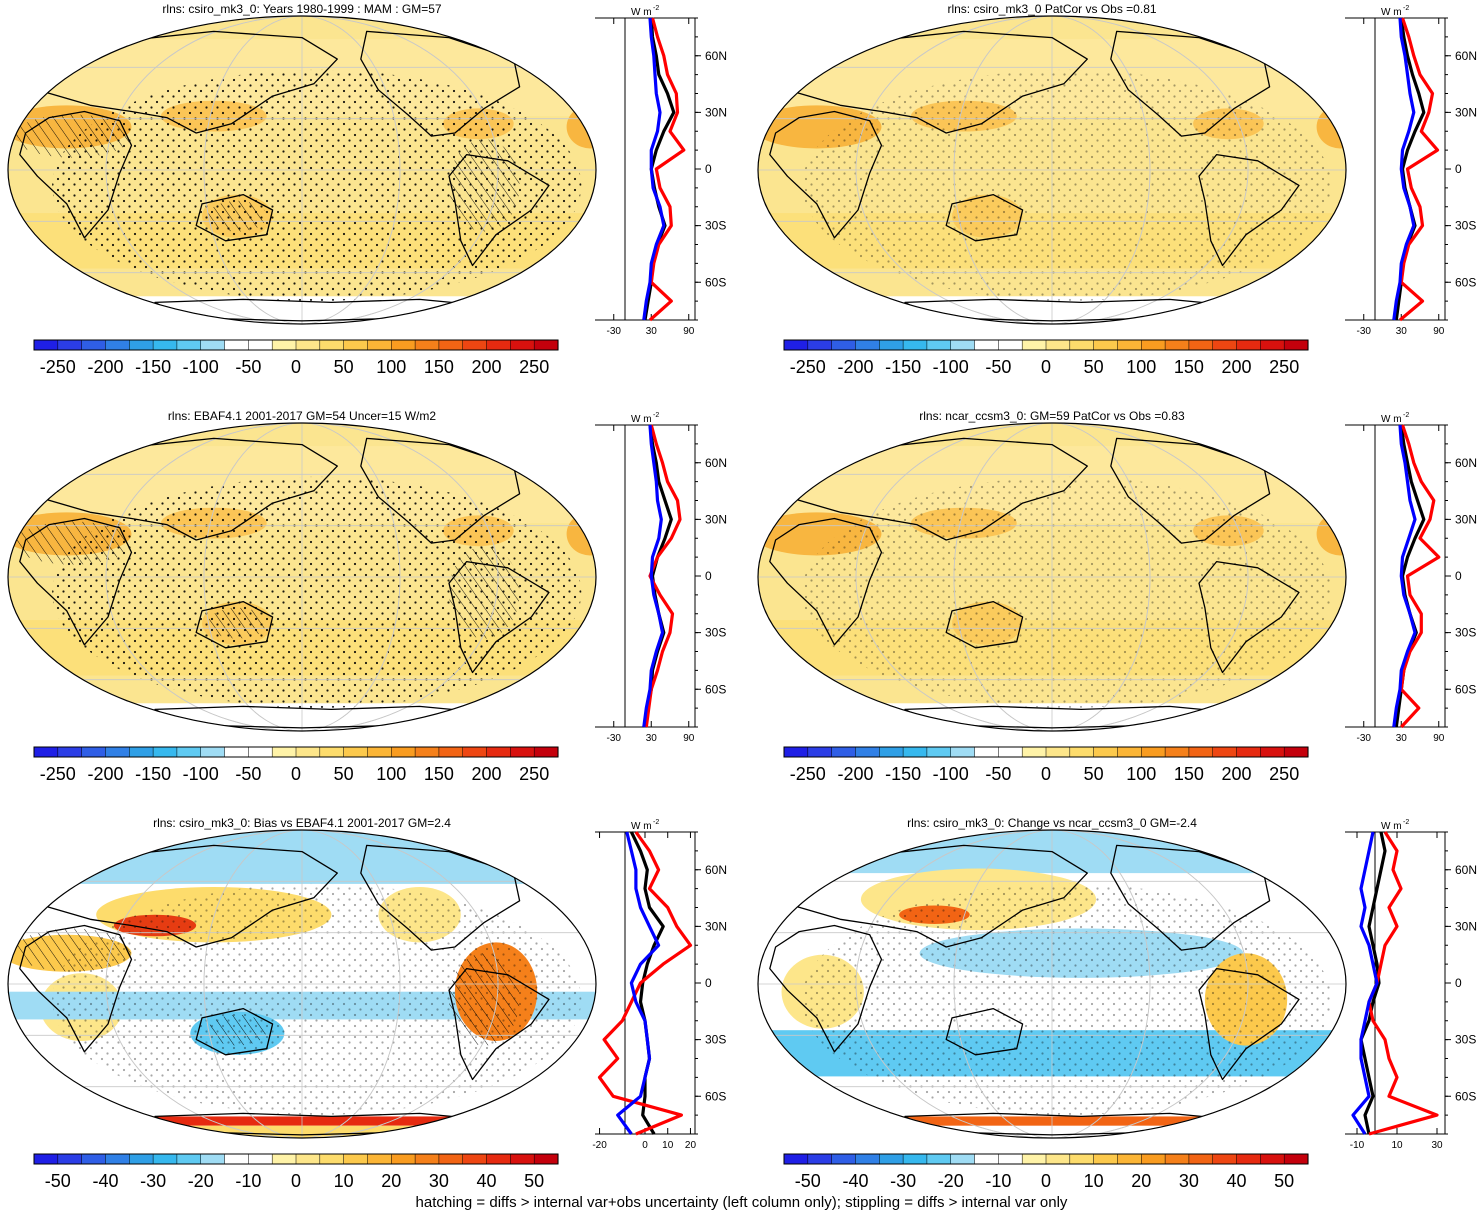 The image size is (1483, 1215). Describe the element at coordinates (716, 519) in the screenshot. I see `zonal-lat-tick-label: 30N` at that location.